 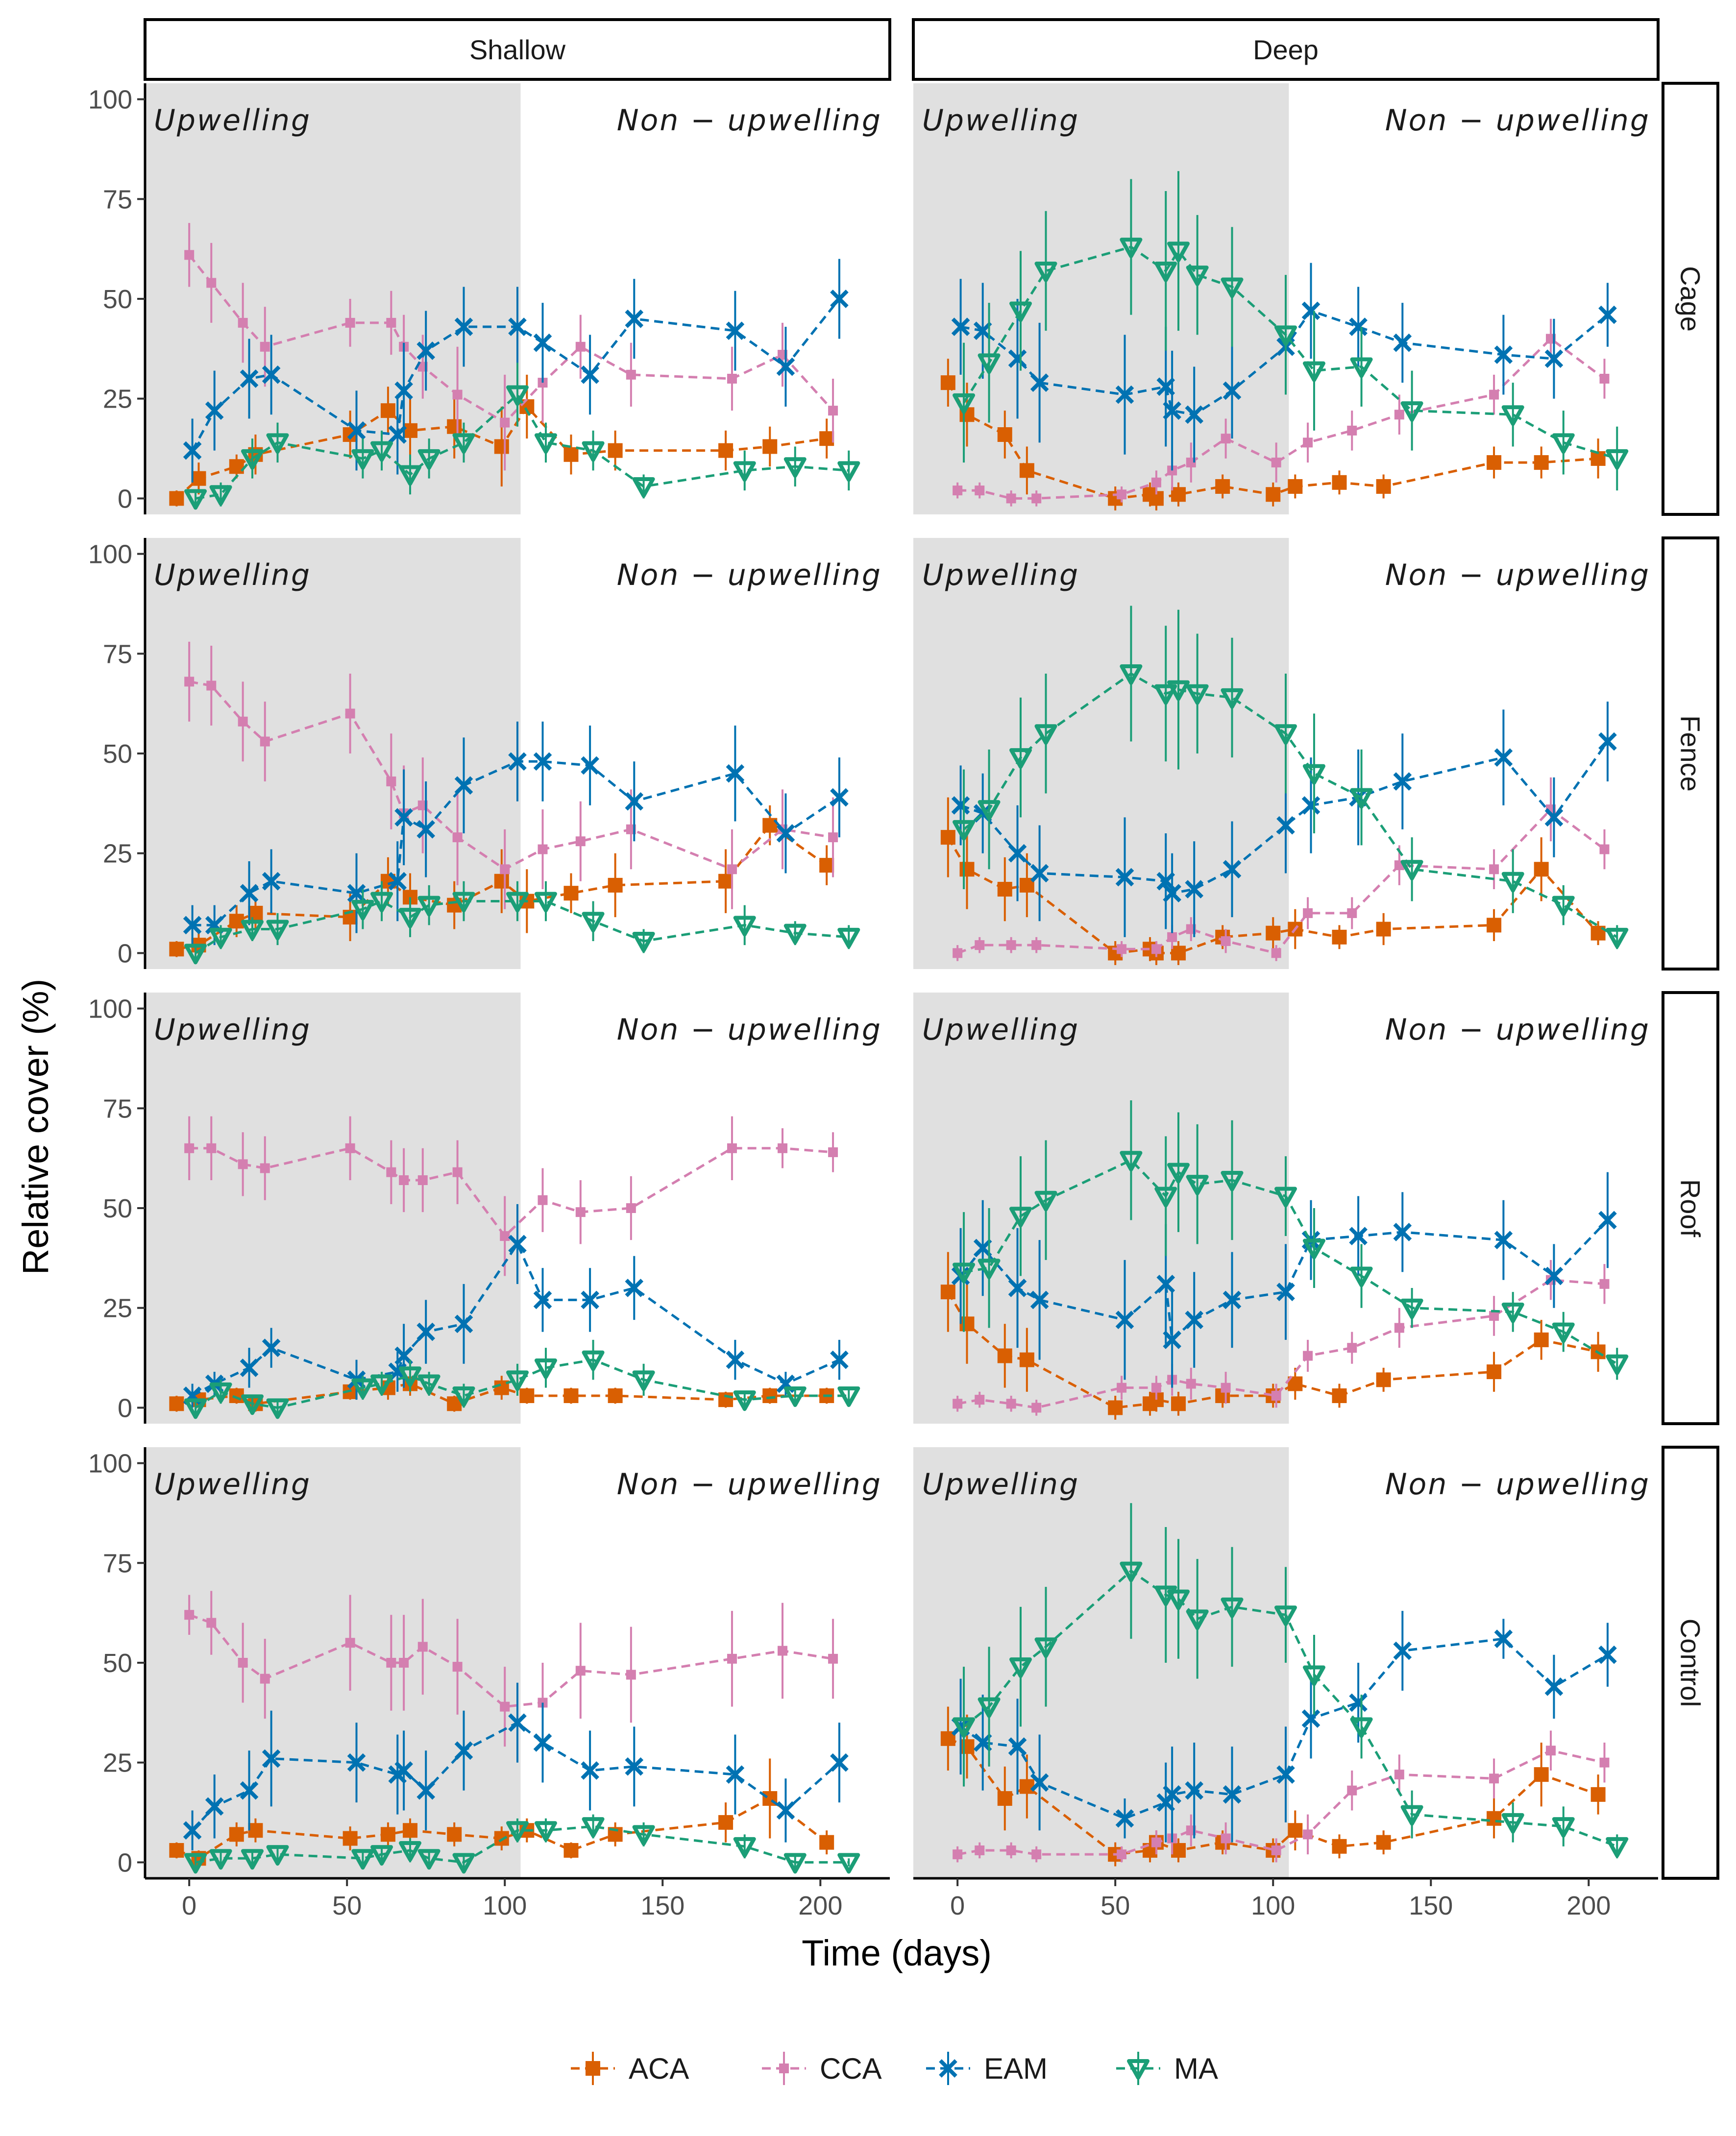 What do you see at coordinates (1115, 1905) in the screenshot?
I see `x-tick-label-50: 50` at bounding box center [1115, 1905].